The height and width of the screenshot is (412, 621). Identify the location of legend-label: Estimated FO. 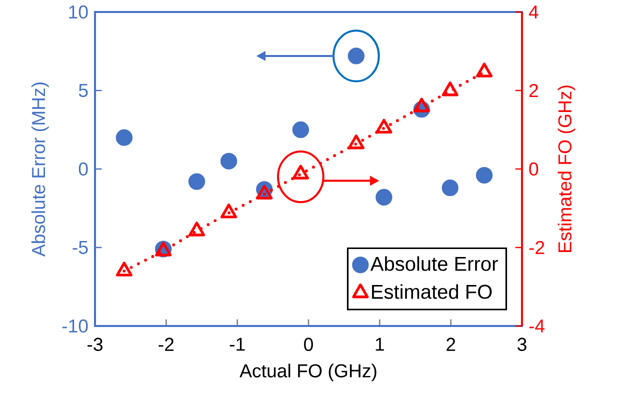
(432, 291).